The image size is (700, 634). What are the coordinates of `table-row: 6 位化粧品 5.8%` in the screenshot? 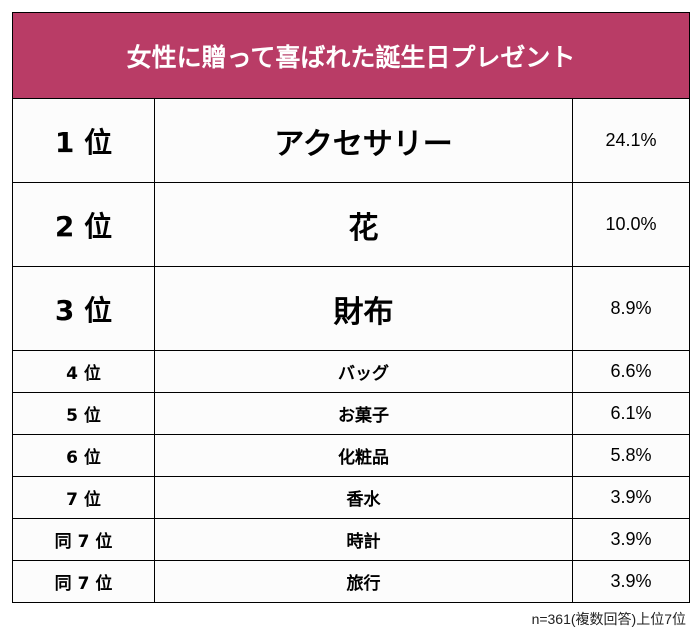 It's located at (351, 456).